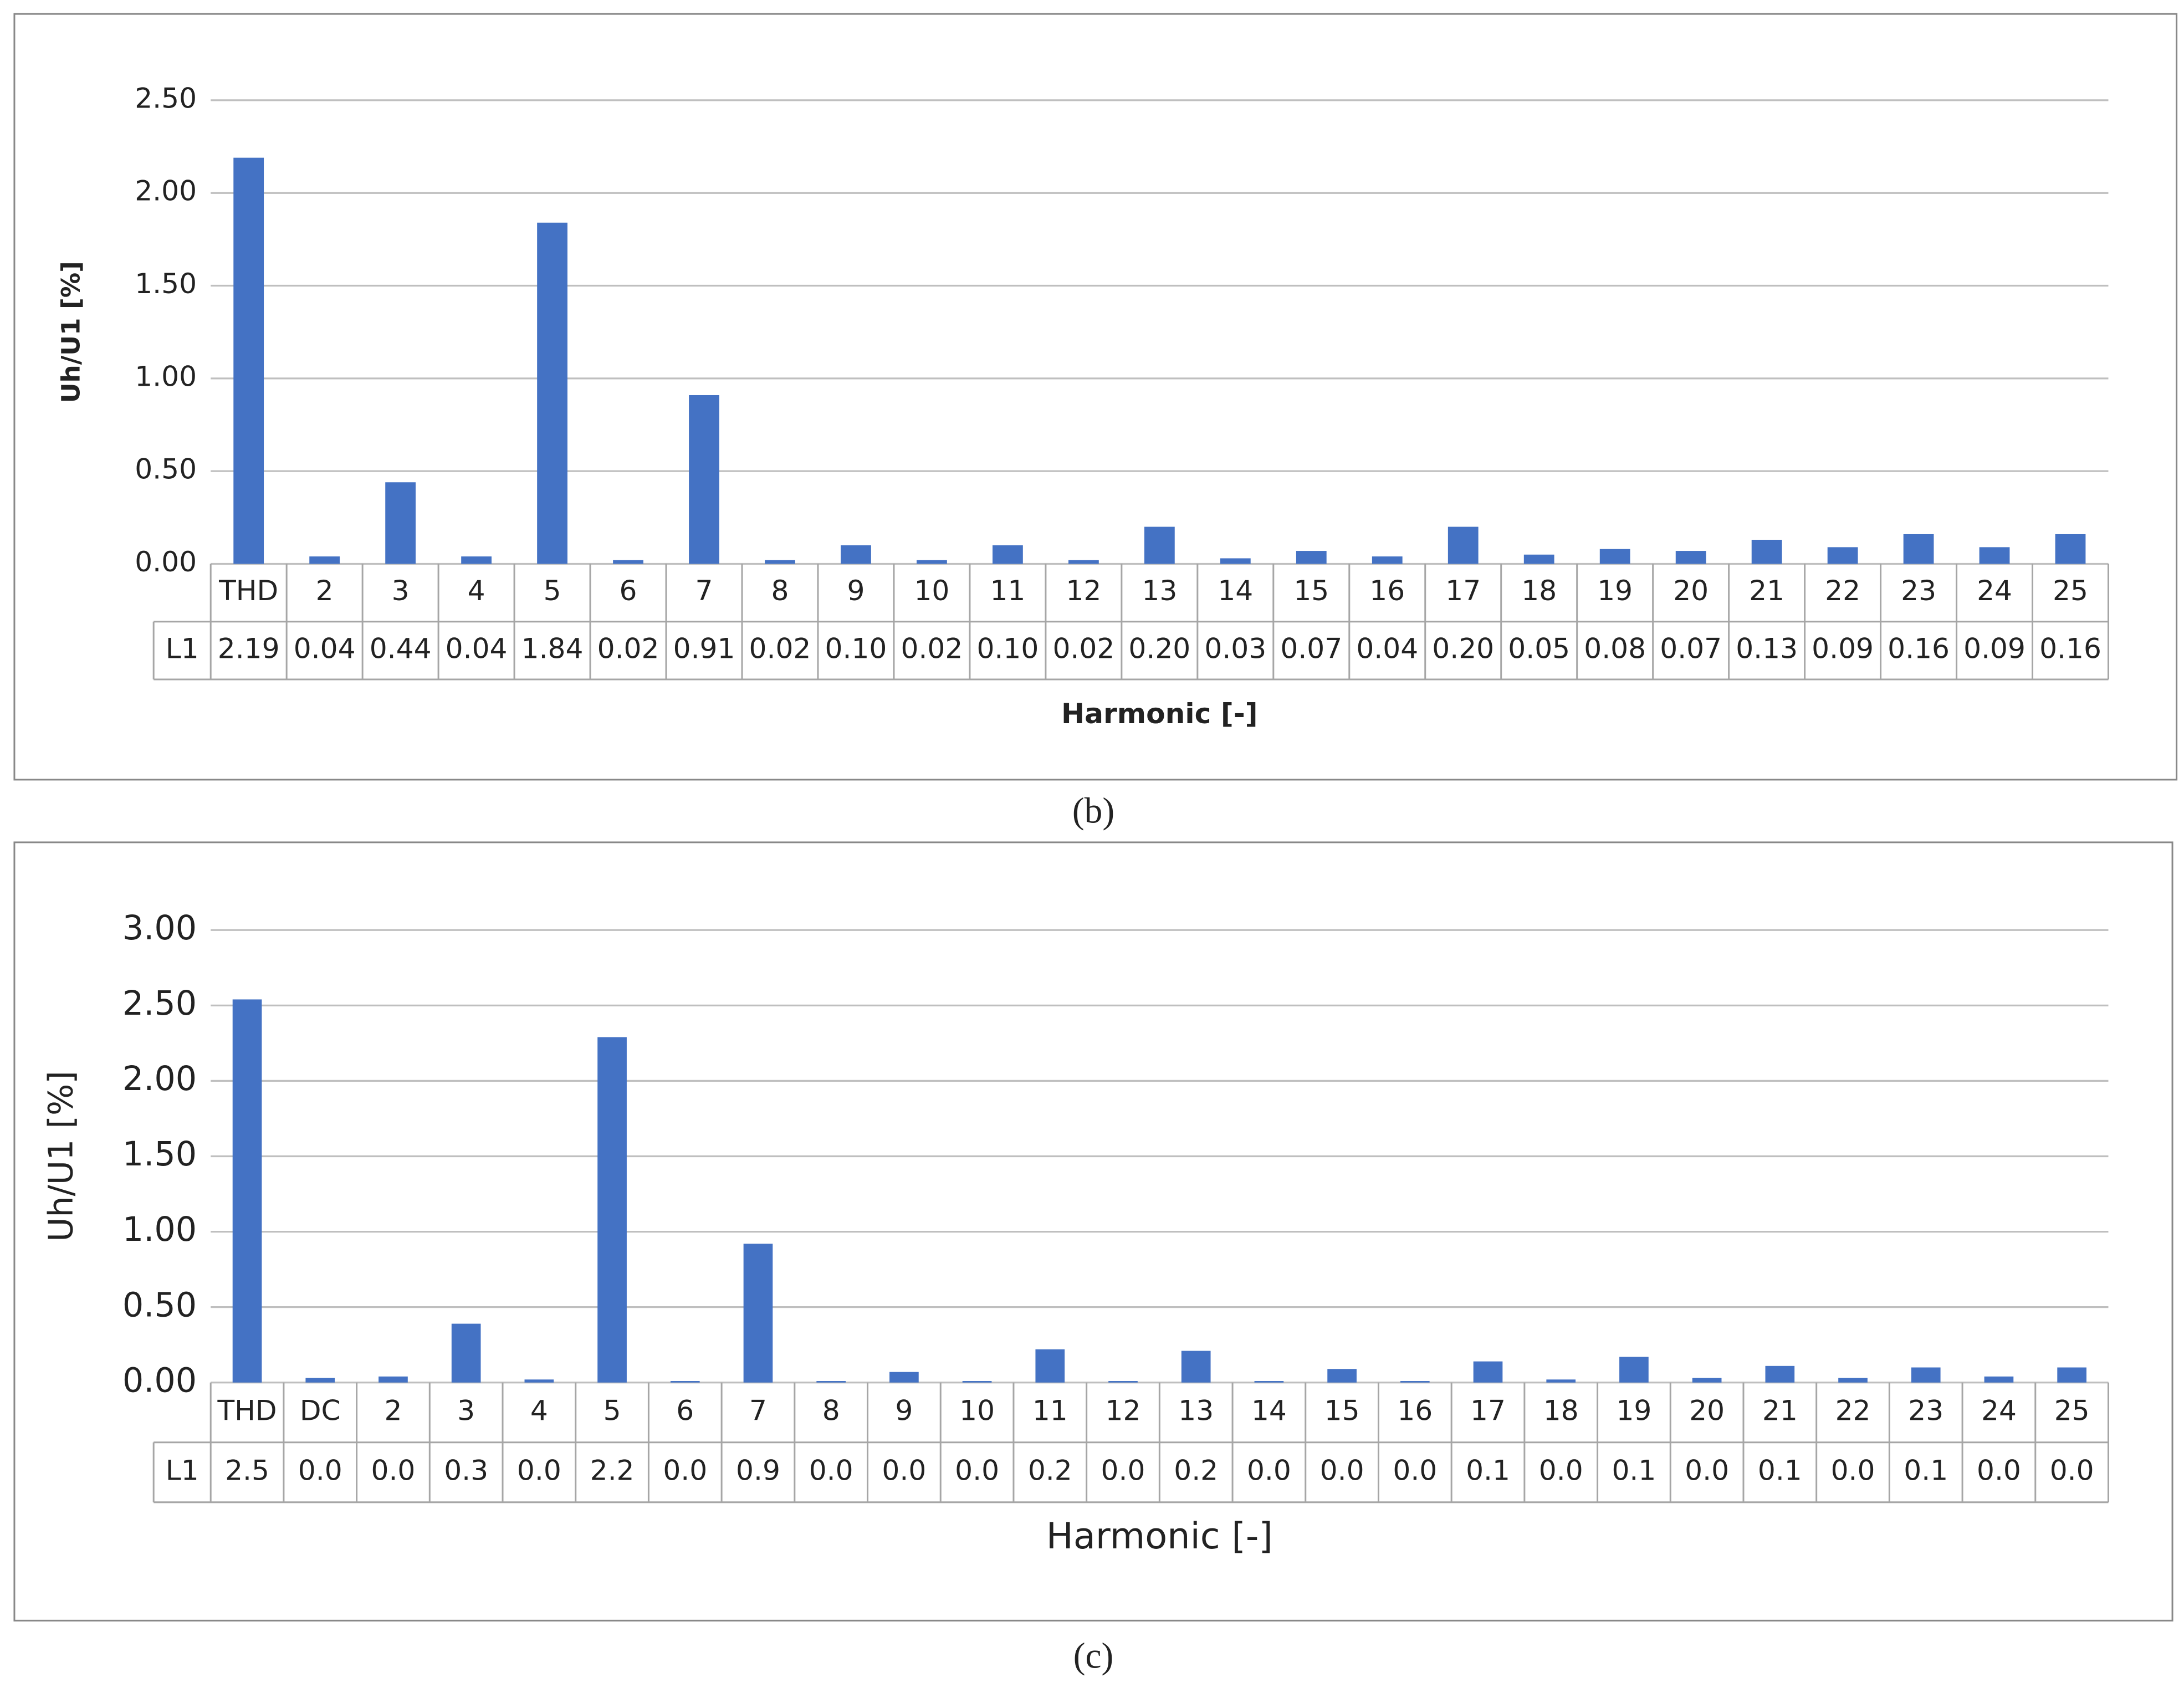 The image size is (2184, 1693). I want to click on x-tick-label: 8, so click(780, 590).